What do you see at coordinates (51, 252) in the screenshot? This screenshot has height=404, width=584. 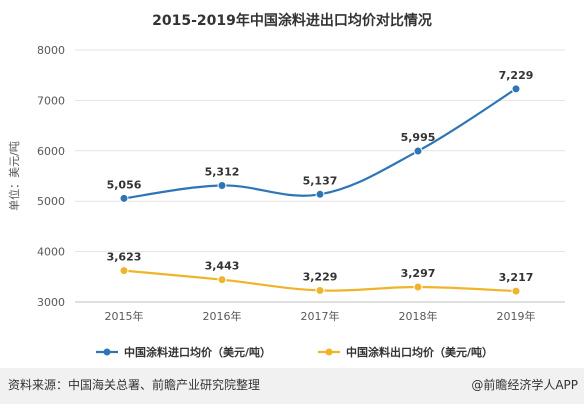 I see `y-tick-label: 4000` at bounding box center [51, 252].